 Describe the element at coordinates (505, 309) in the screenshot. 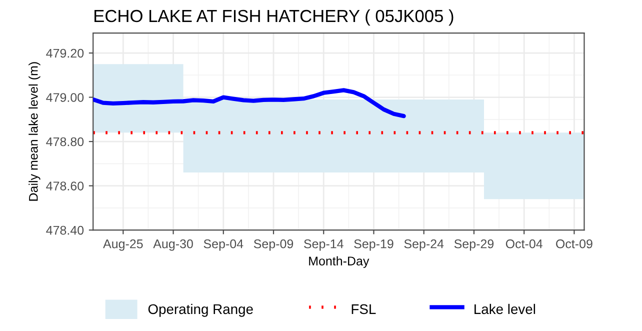

I see `legend-label: Lake level` at that location.